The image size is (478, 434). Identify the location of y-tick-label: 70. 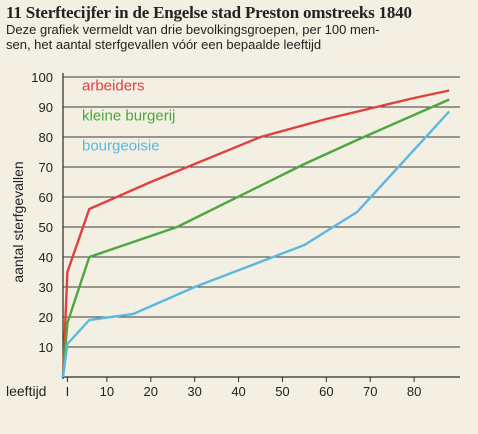
(46, 167).